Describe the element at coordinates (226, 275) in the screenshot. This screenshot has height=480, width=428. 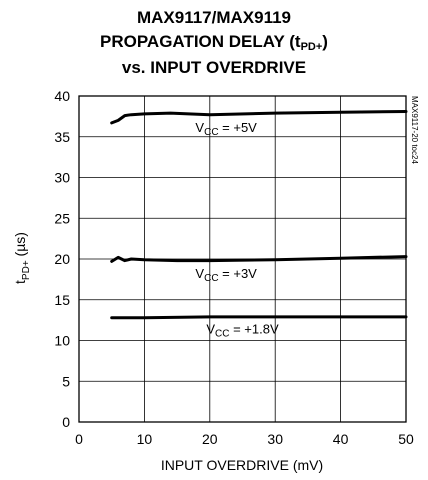
I see `series-label-1: VCC = +3V` at that location.